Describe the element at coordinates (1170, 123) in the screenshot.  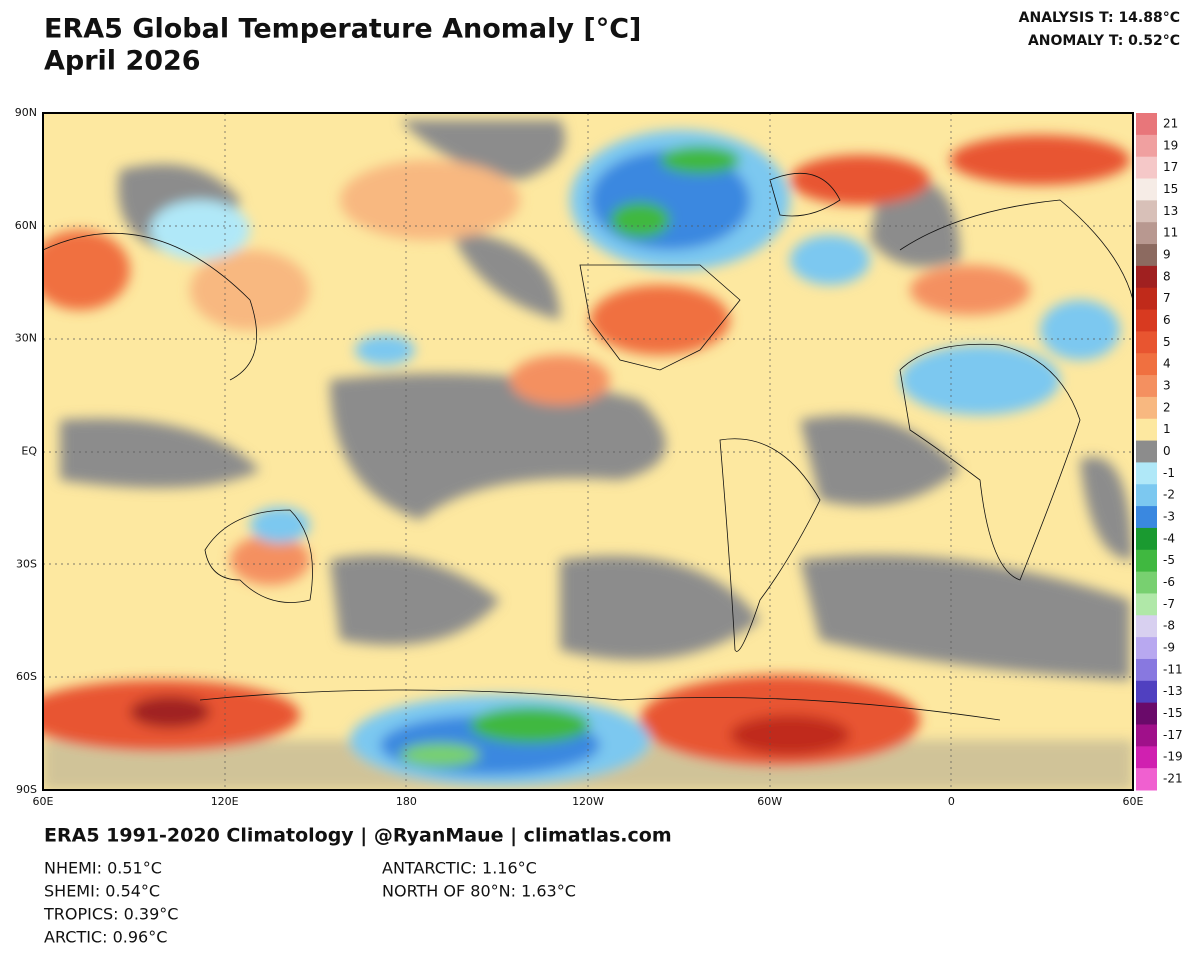
I see `colorbar-label: 21` at that location.